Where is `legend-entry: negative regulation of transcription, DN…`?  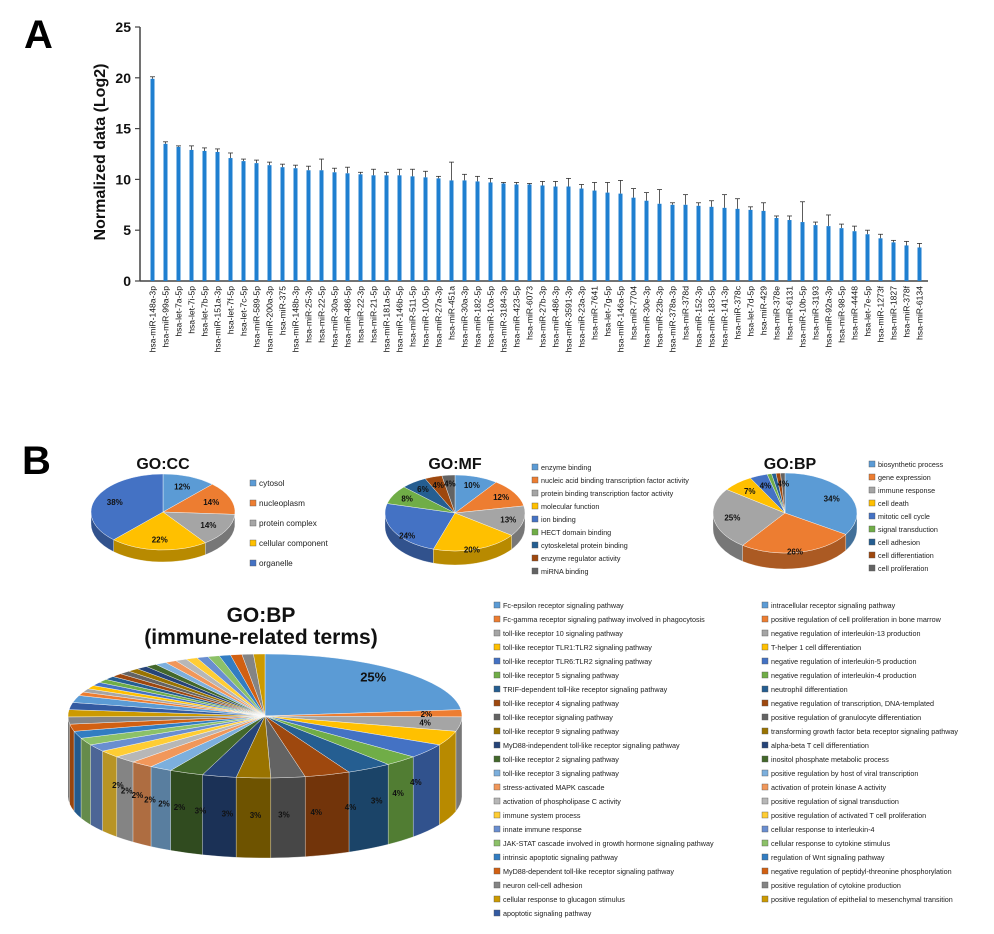 legend-entry: negative regulation of transcription, DN… is located at coordinates (852, 703).